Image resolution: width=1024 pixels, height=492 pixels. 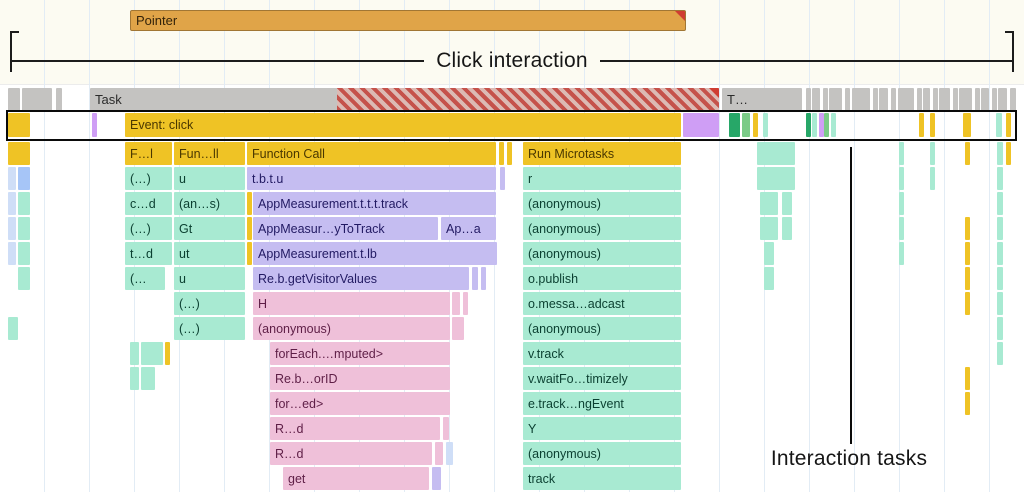 I want to click on bar-v-waitfo-timizely: v.waitFo…timizely, so click(x=602, y=378).